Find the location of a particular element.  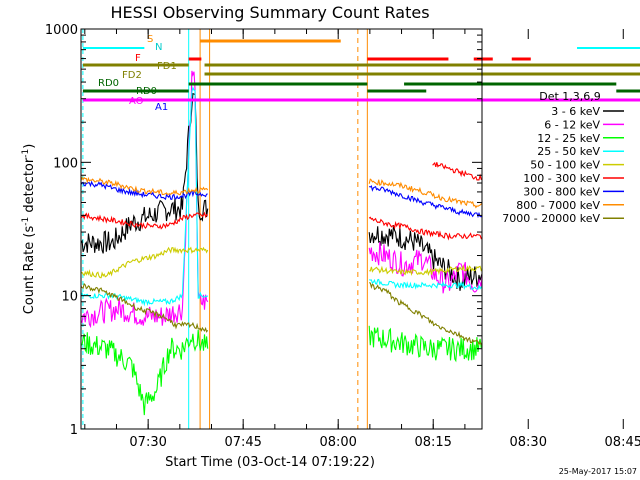

flag-label: N is located at coordinates (158, 47).